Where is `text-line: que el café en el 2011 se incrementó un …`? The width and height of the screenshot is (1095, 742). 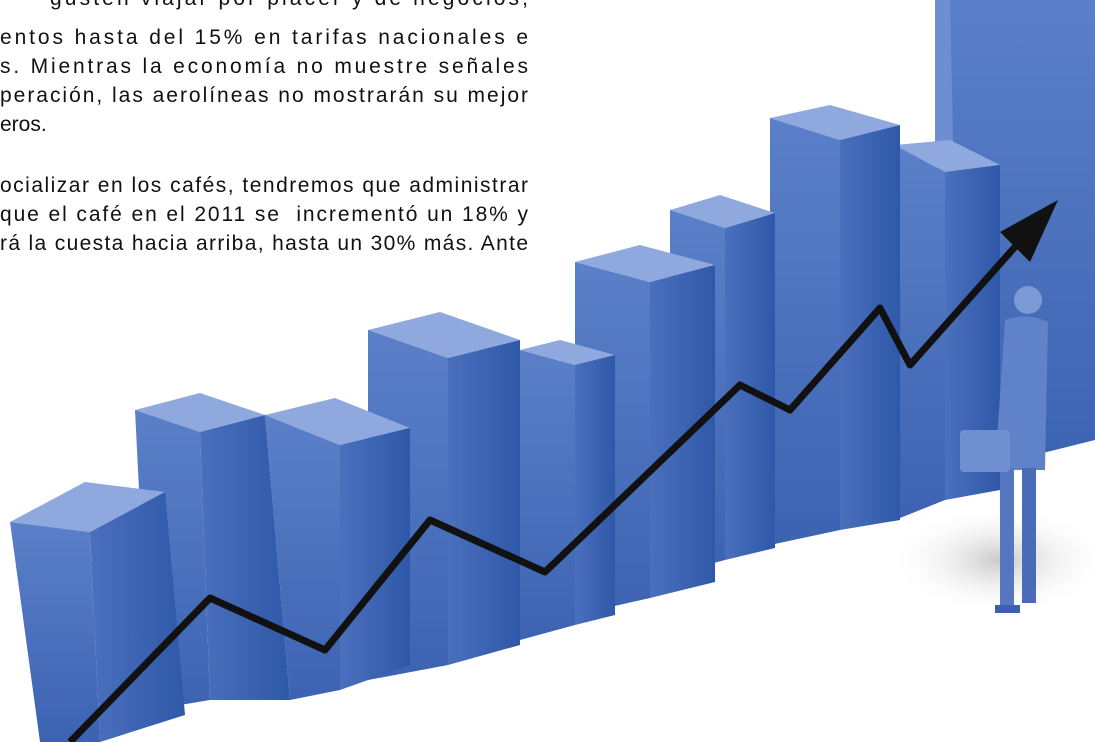
text-line: que el café en el 2011 se incrementó un … is located at coordinates (264, 214).